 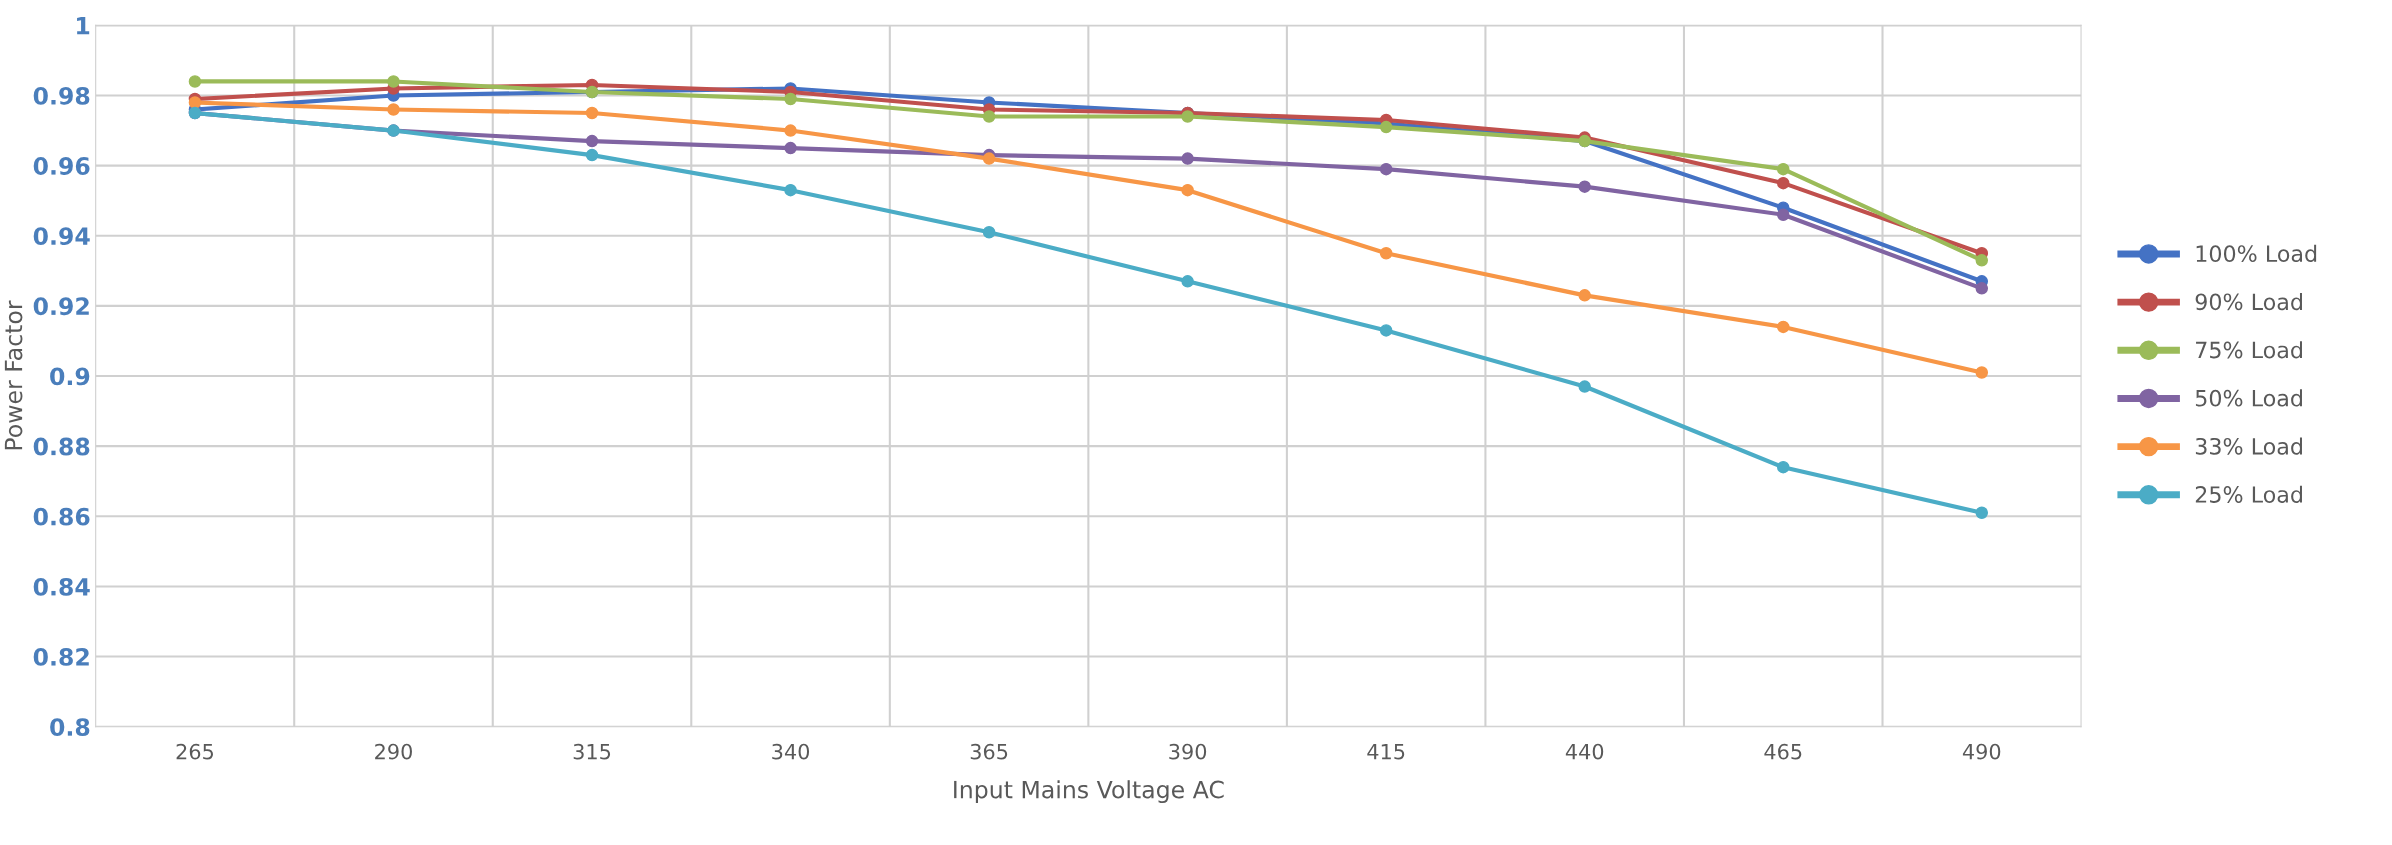 I want to click on x-tick-label: 365, so click(x=989, y=751).